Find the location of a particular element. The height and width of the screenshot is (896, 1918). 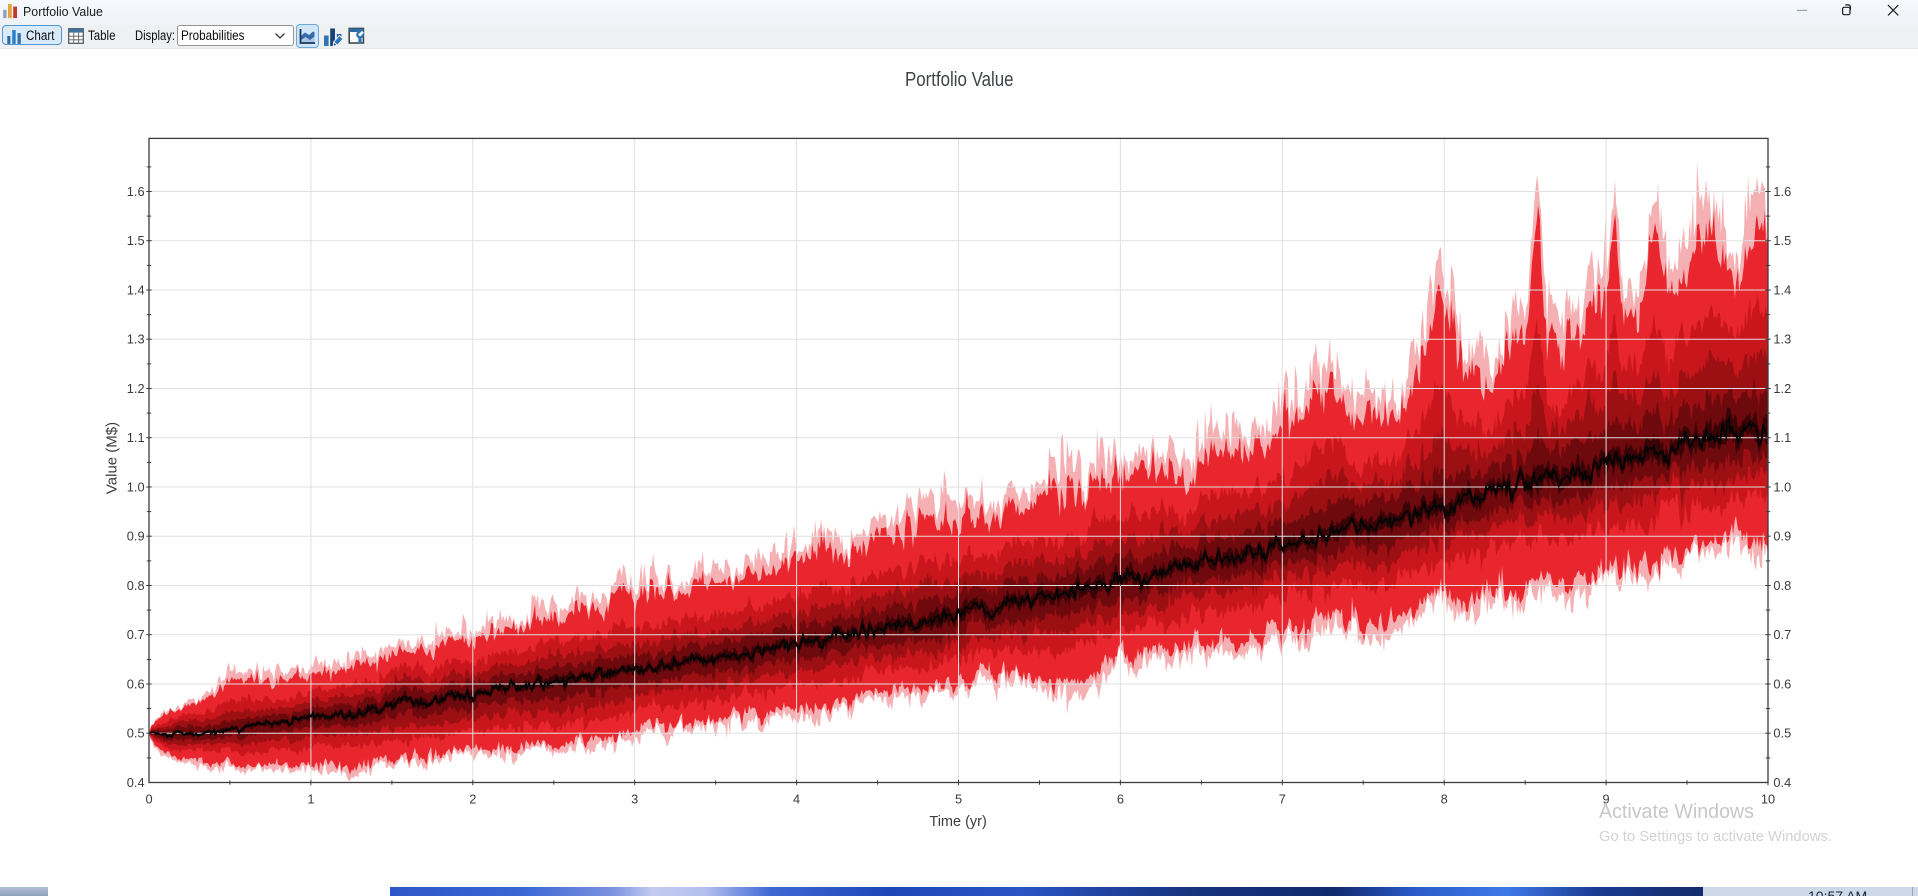

svg-text: 7 is located at coordinates (1282, 798).